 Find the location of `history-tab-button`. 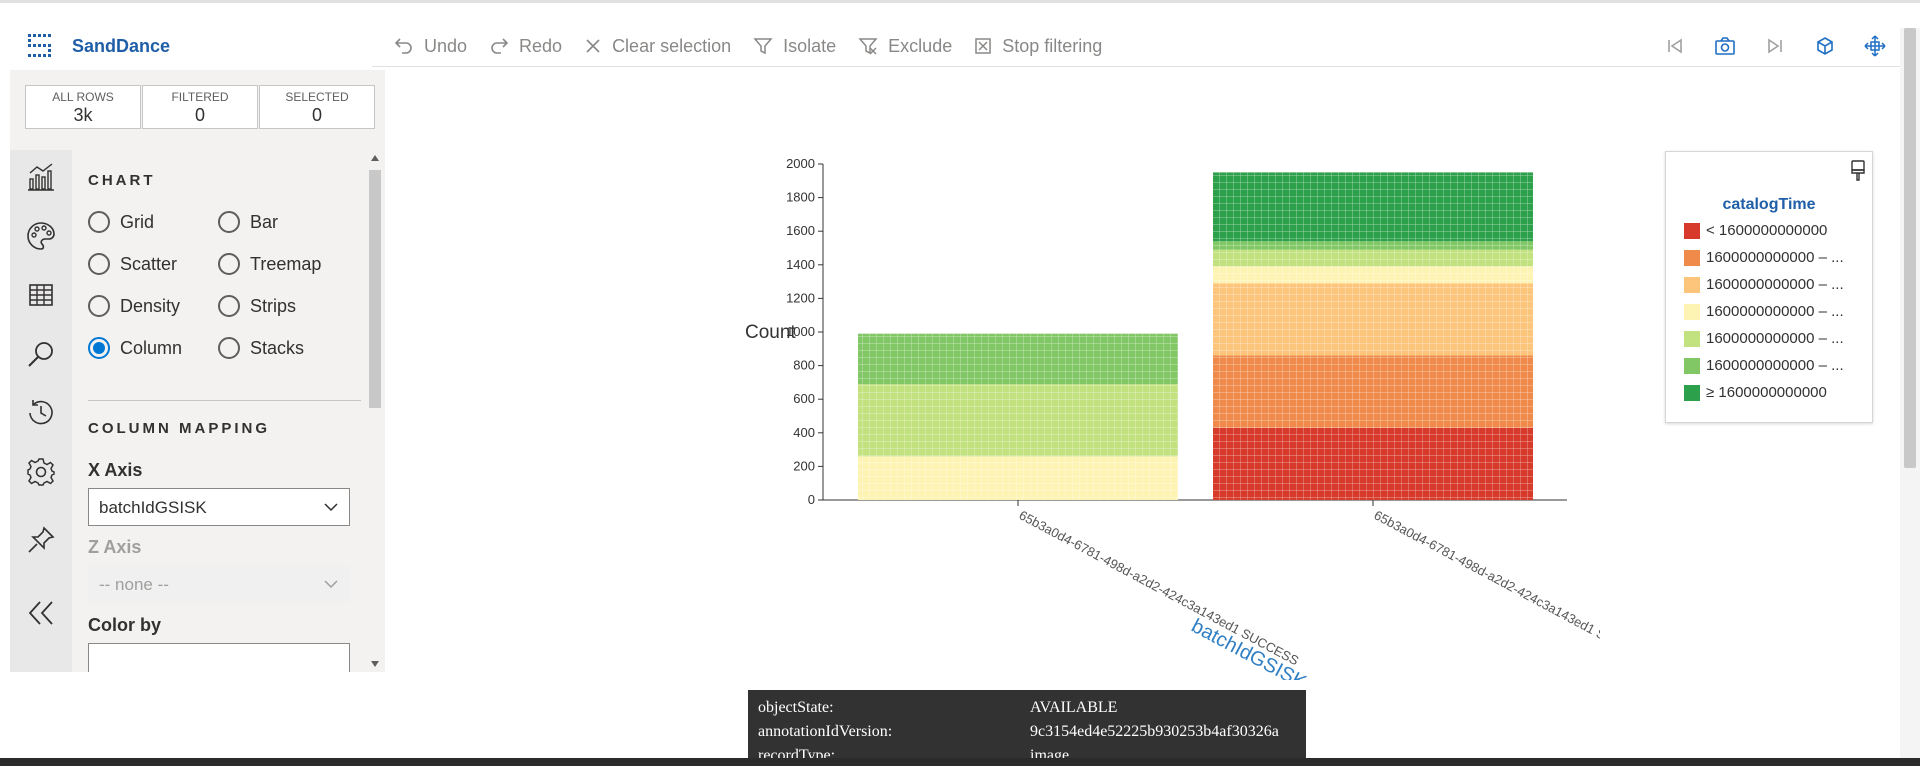

history-tab-button is located at coordinates (41, 413).